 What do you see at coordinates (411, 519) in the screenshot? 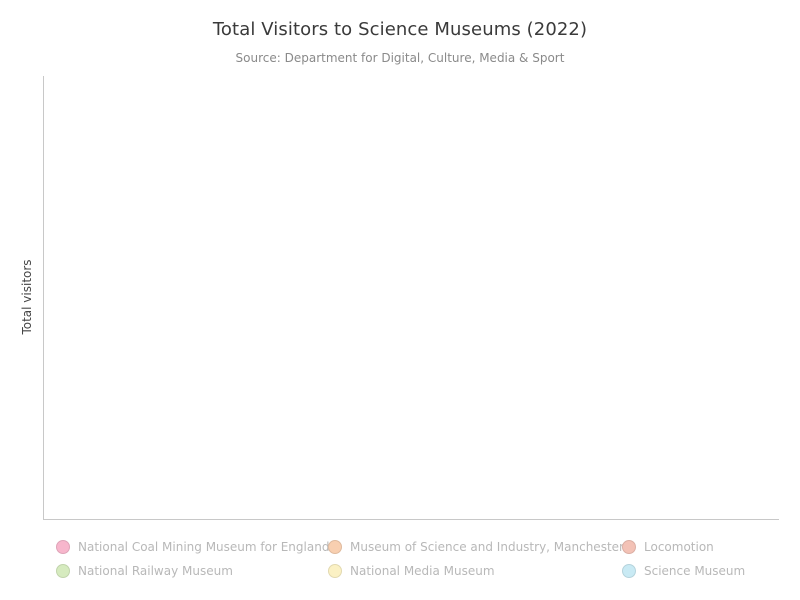
I see `x-axis-line` at bounding box center [411, 519].